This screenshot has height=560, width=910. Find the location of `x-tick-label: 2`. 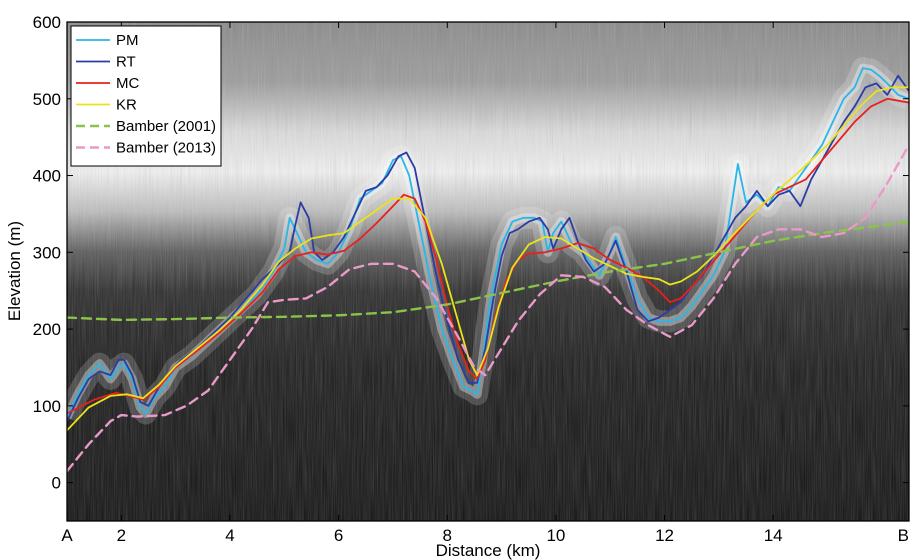

x-tick-label: 2 is located at coordinates (121, 535).